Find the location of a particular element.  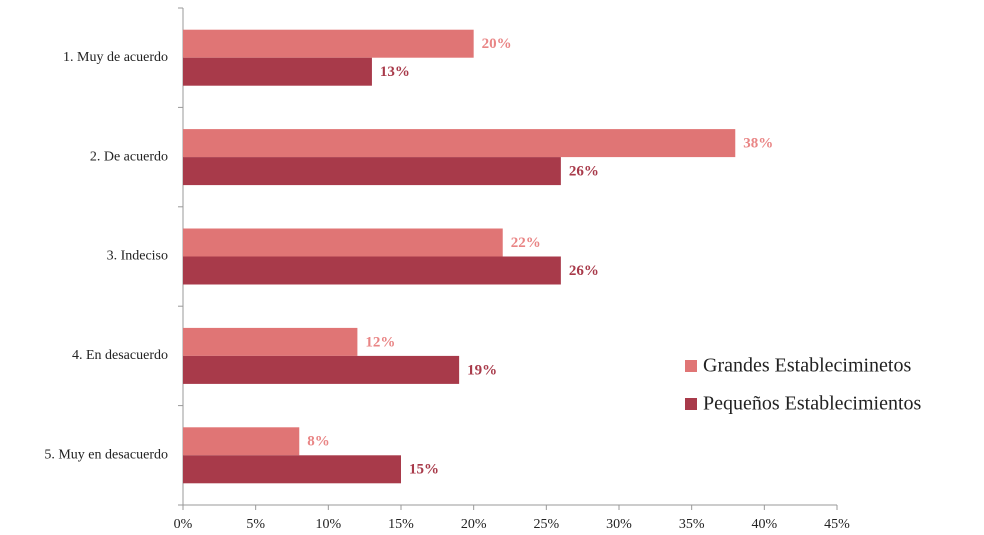

x-tick-label: 5% is located at coordinates (255, 524).